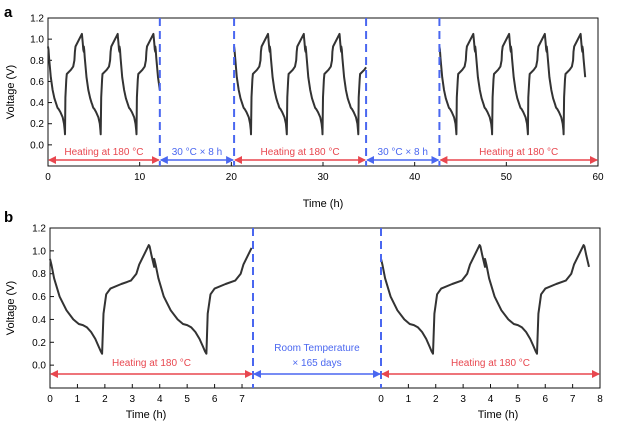 Image resolution: width=641 pixels, height=428 pixels. Describe the element at coordinates (232, 177) in the screenshot. I see `x-tick-label: 20` at that location.